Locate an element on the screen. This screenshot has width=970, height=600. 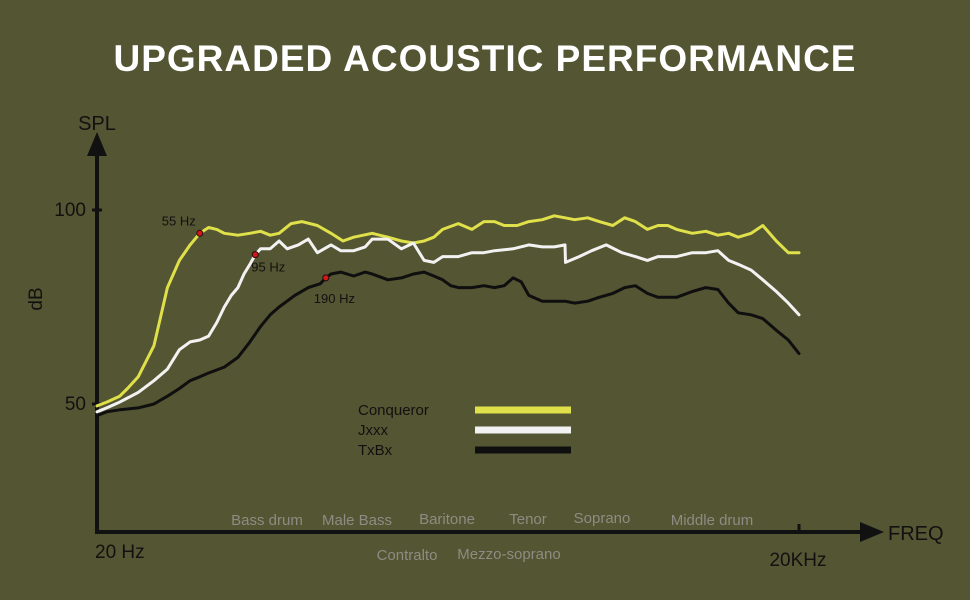
band-label-bass-drum: Bass drum is located at coordinates (267, 520).